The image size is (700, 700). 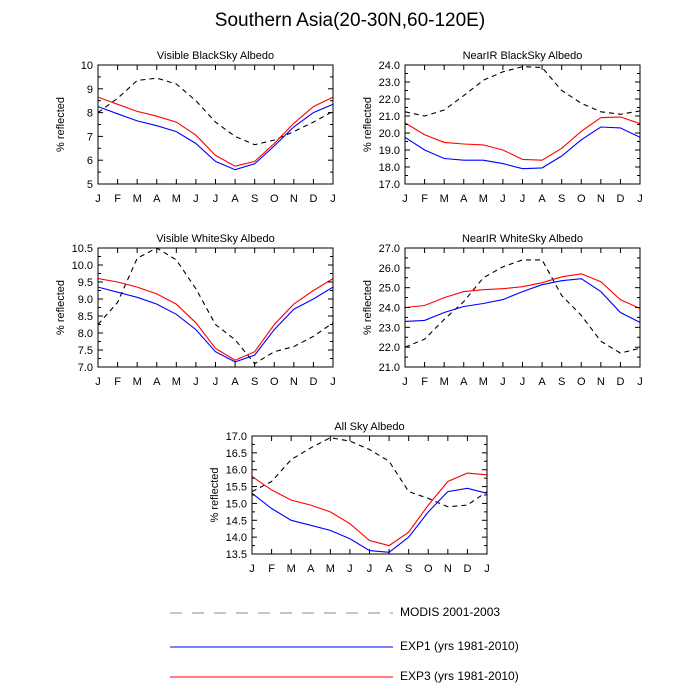 I want to click on y-tick-label: 19.0, so click(x=389, y=151).